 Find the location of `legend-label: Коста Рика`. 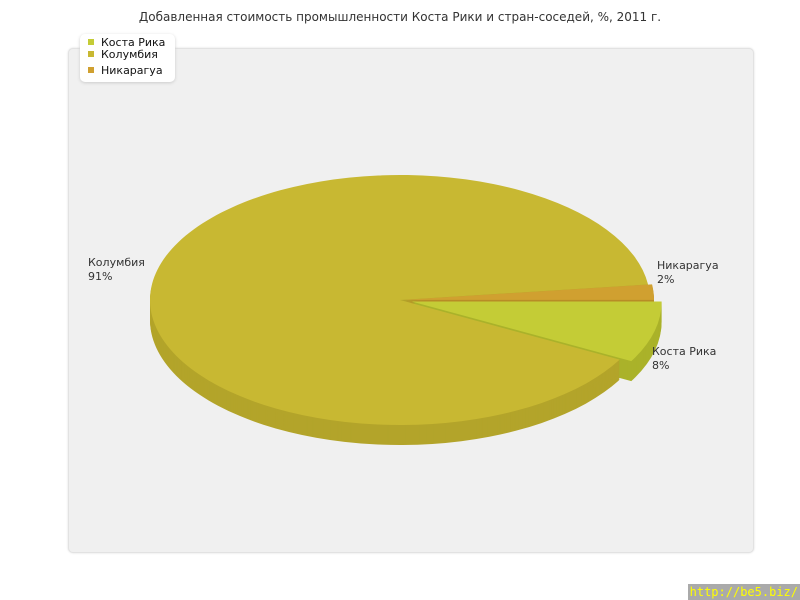

legend-label: Коста Рика is located at coordinates (133, 42).